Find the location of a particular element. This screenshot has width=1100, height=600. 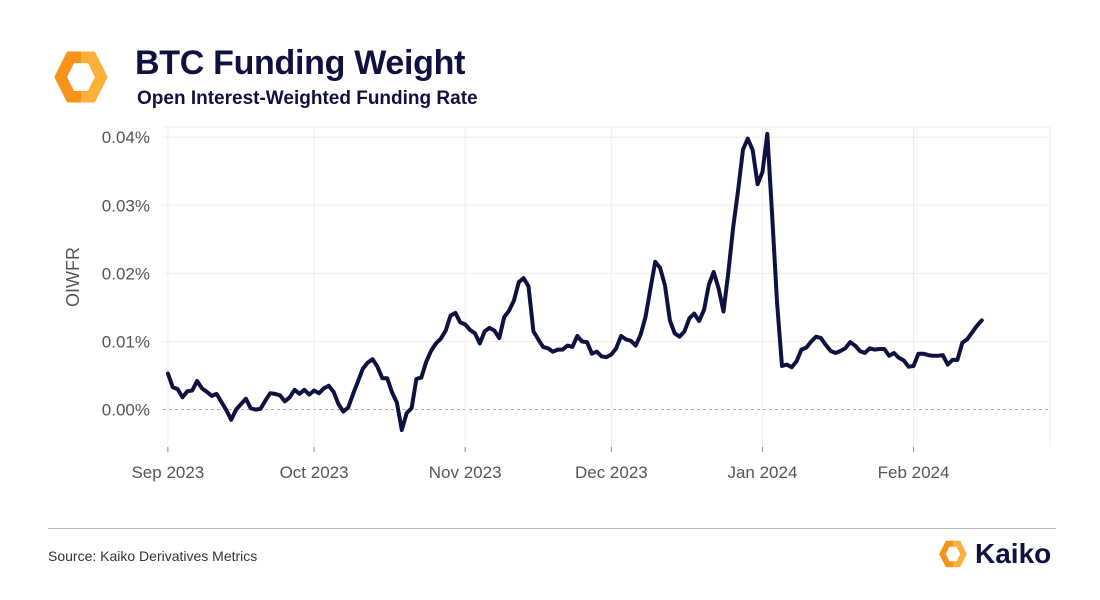

x-tick-label: Nov 2023 is located at coordinates (465, 472).